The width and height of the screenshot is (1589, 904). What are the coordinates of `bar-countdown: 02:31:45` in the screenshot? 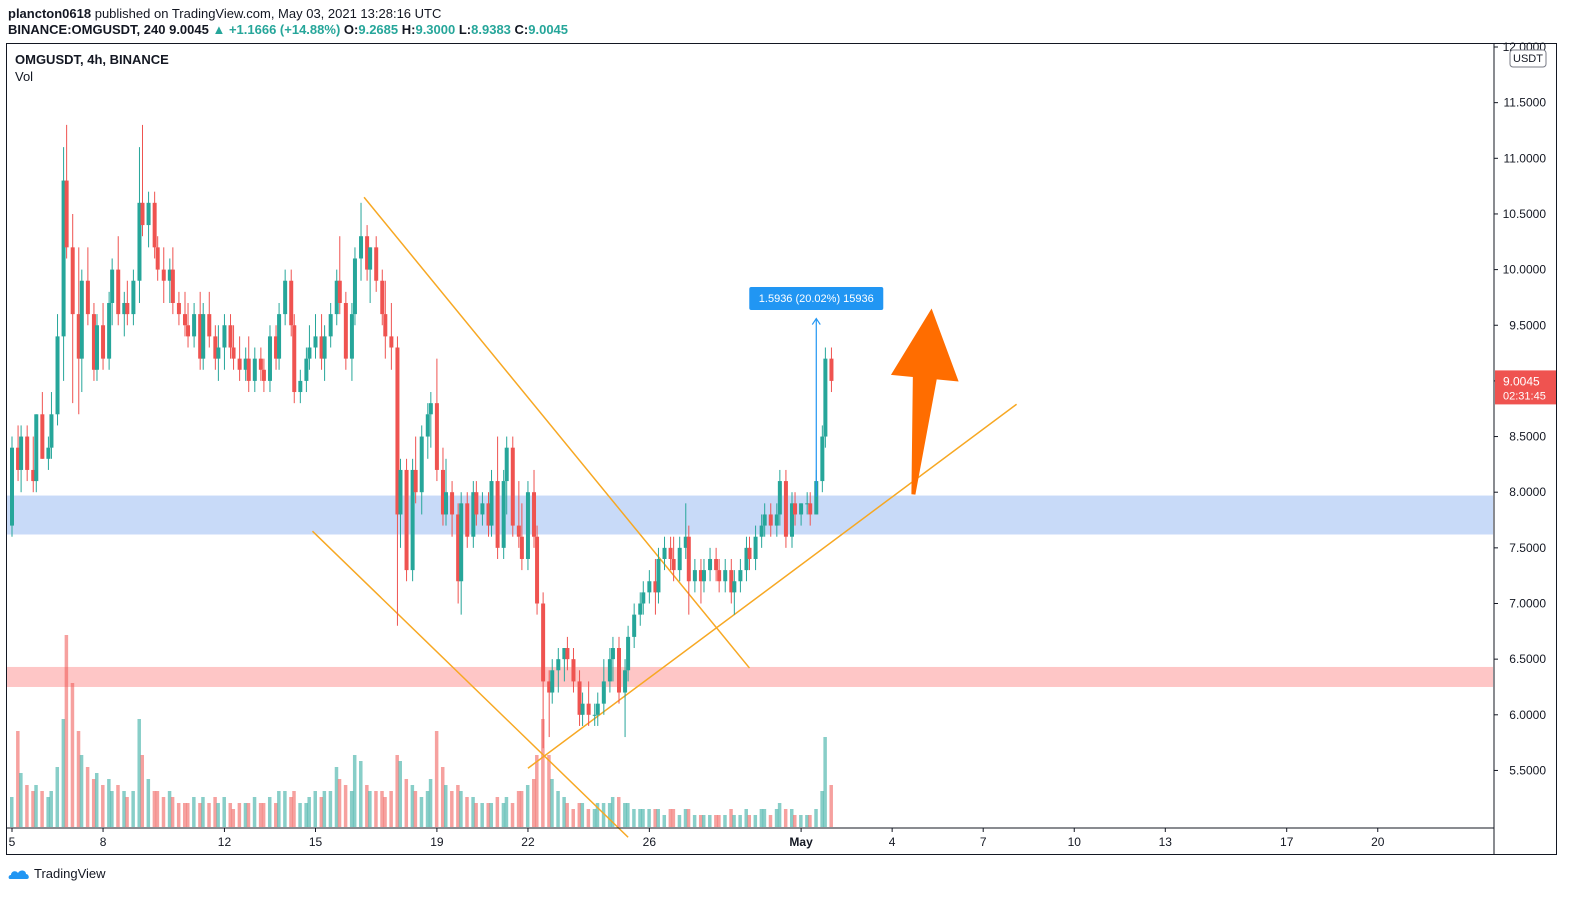 It's located at (1524, 396).